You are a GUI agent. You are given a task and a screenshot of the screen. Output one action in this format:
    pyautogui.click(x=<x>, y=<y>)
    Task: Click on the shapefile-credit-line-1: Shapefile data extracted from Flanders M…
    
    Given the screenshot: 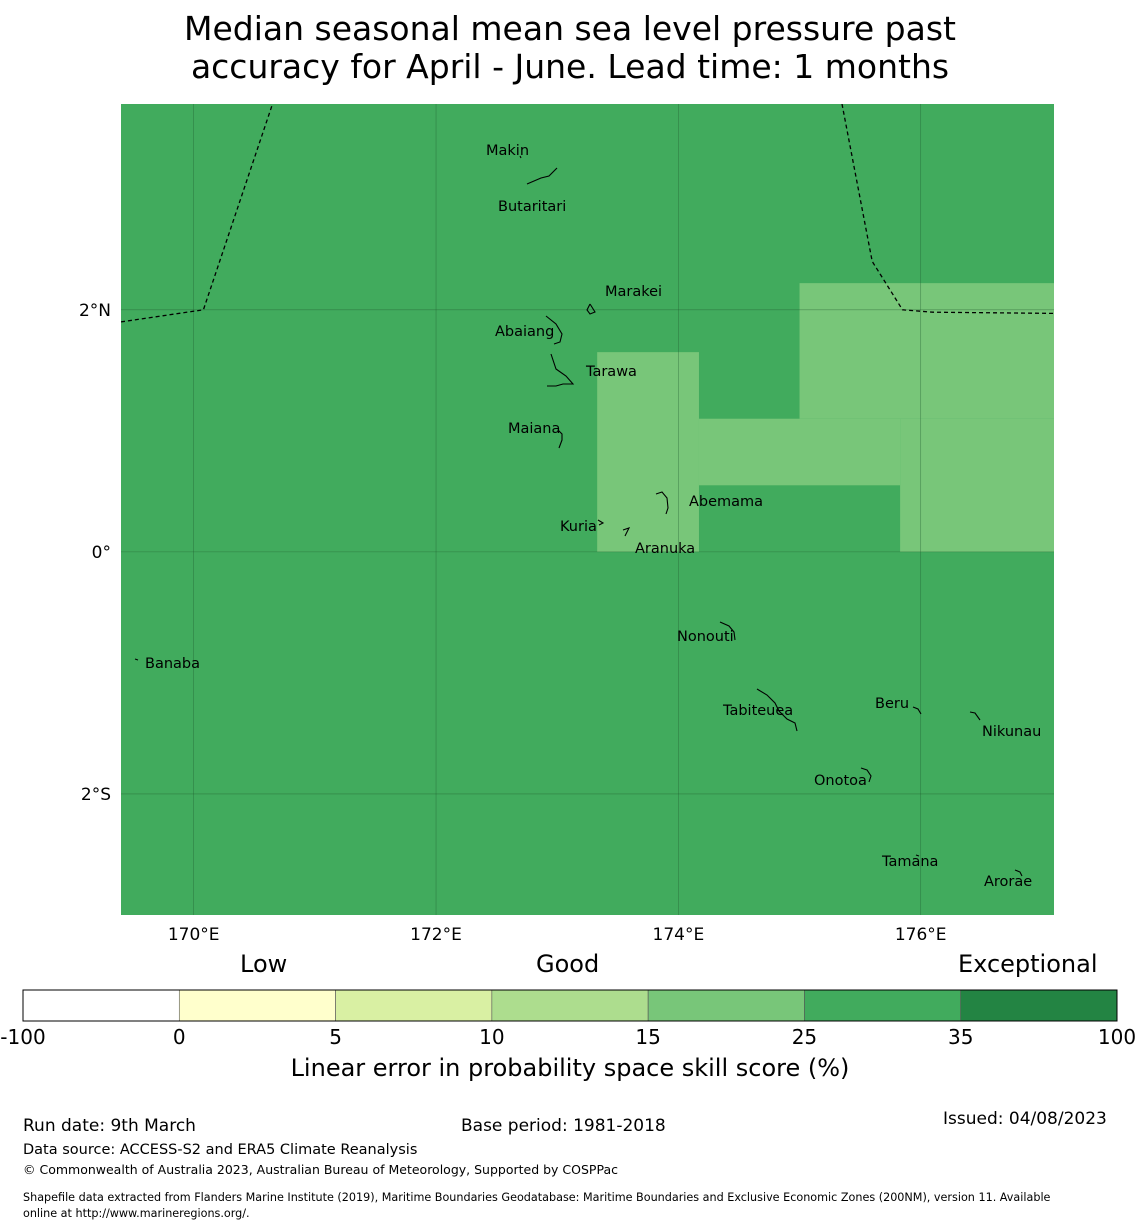 What is the action you would take?
    pyautogui.click(x=537, y=1197)
    